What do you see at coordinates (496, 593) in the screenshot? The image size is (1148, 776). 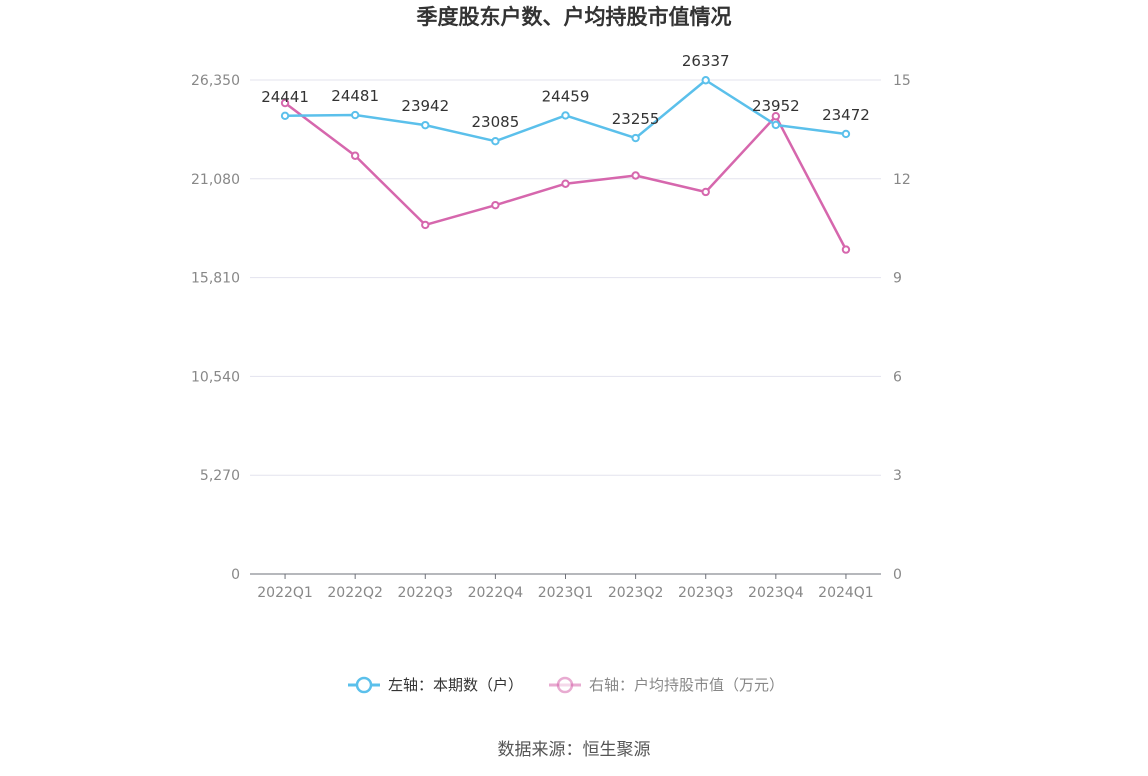 I see `x-axis-tick-label: 2022Q4` at bounding box center [496, 593].